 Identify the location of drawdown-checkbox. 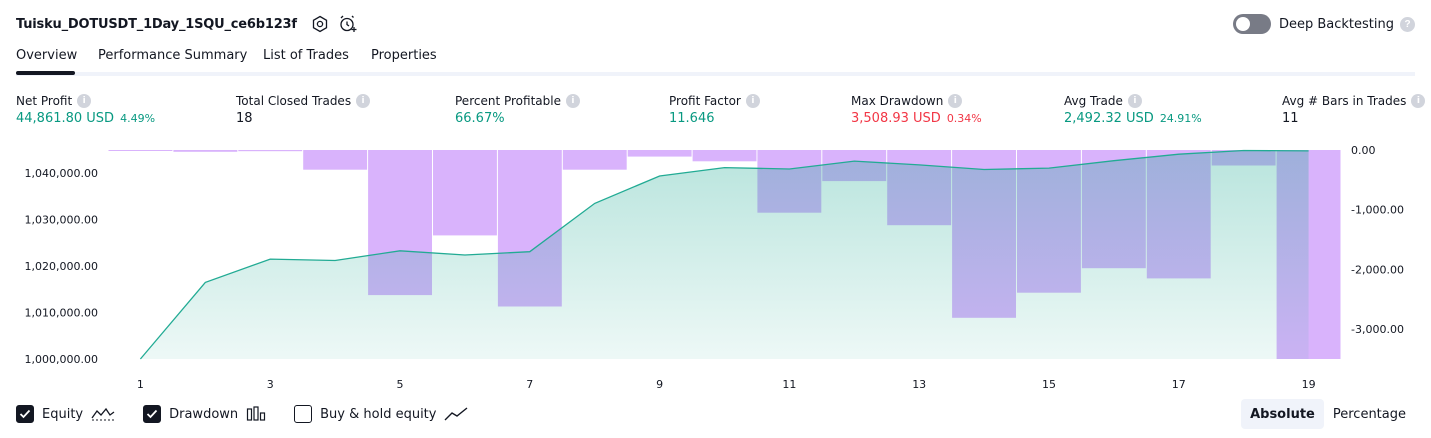
(152, 414).